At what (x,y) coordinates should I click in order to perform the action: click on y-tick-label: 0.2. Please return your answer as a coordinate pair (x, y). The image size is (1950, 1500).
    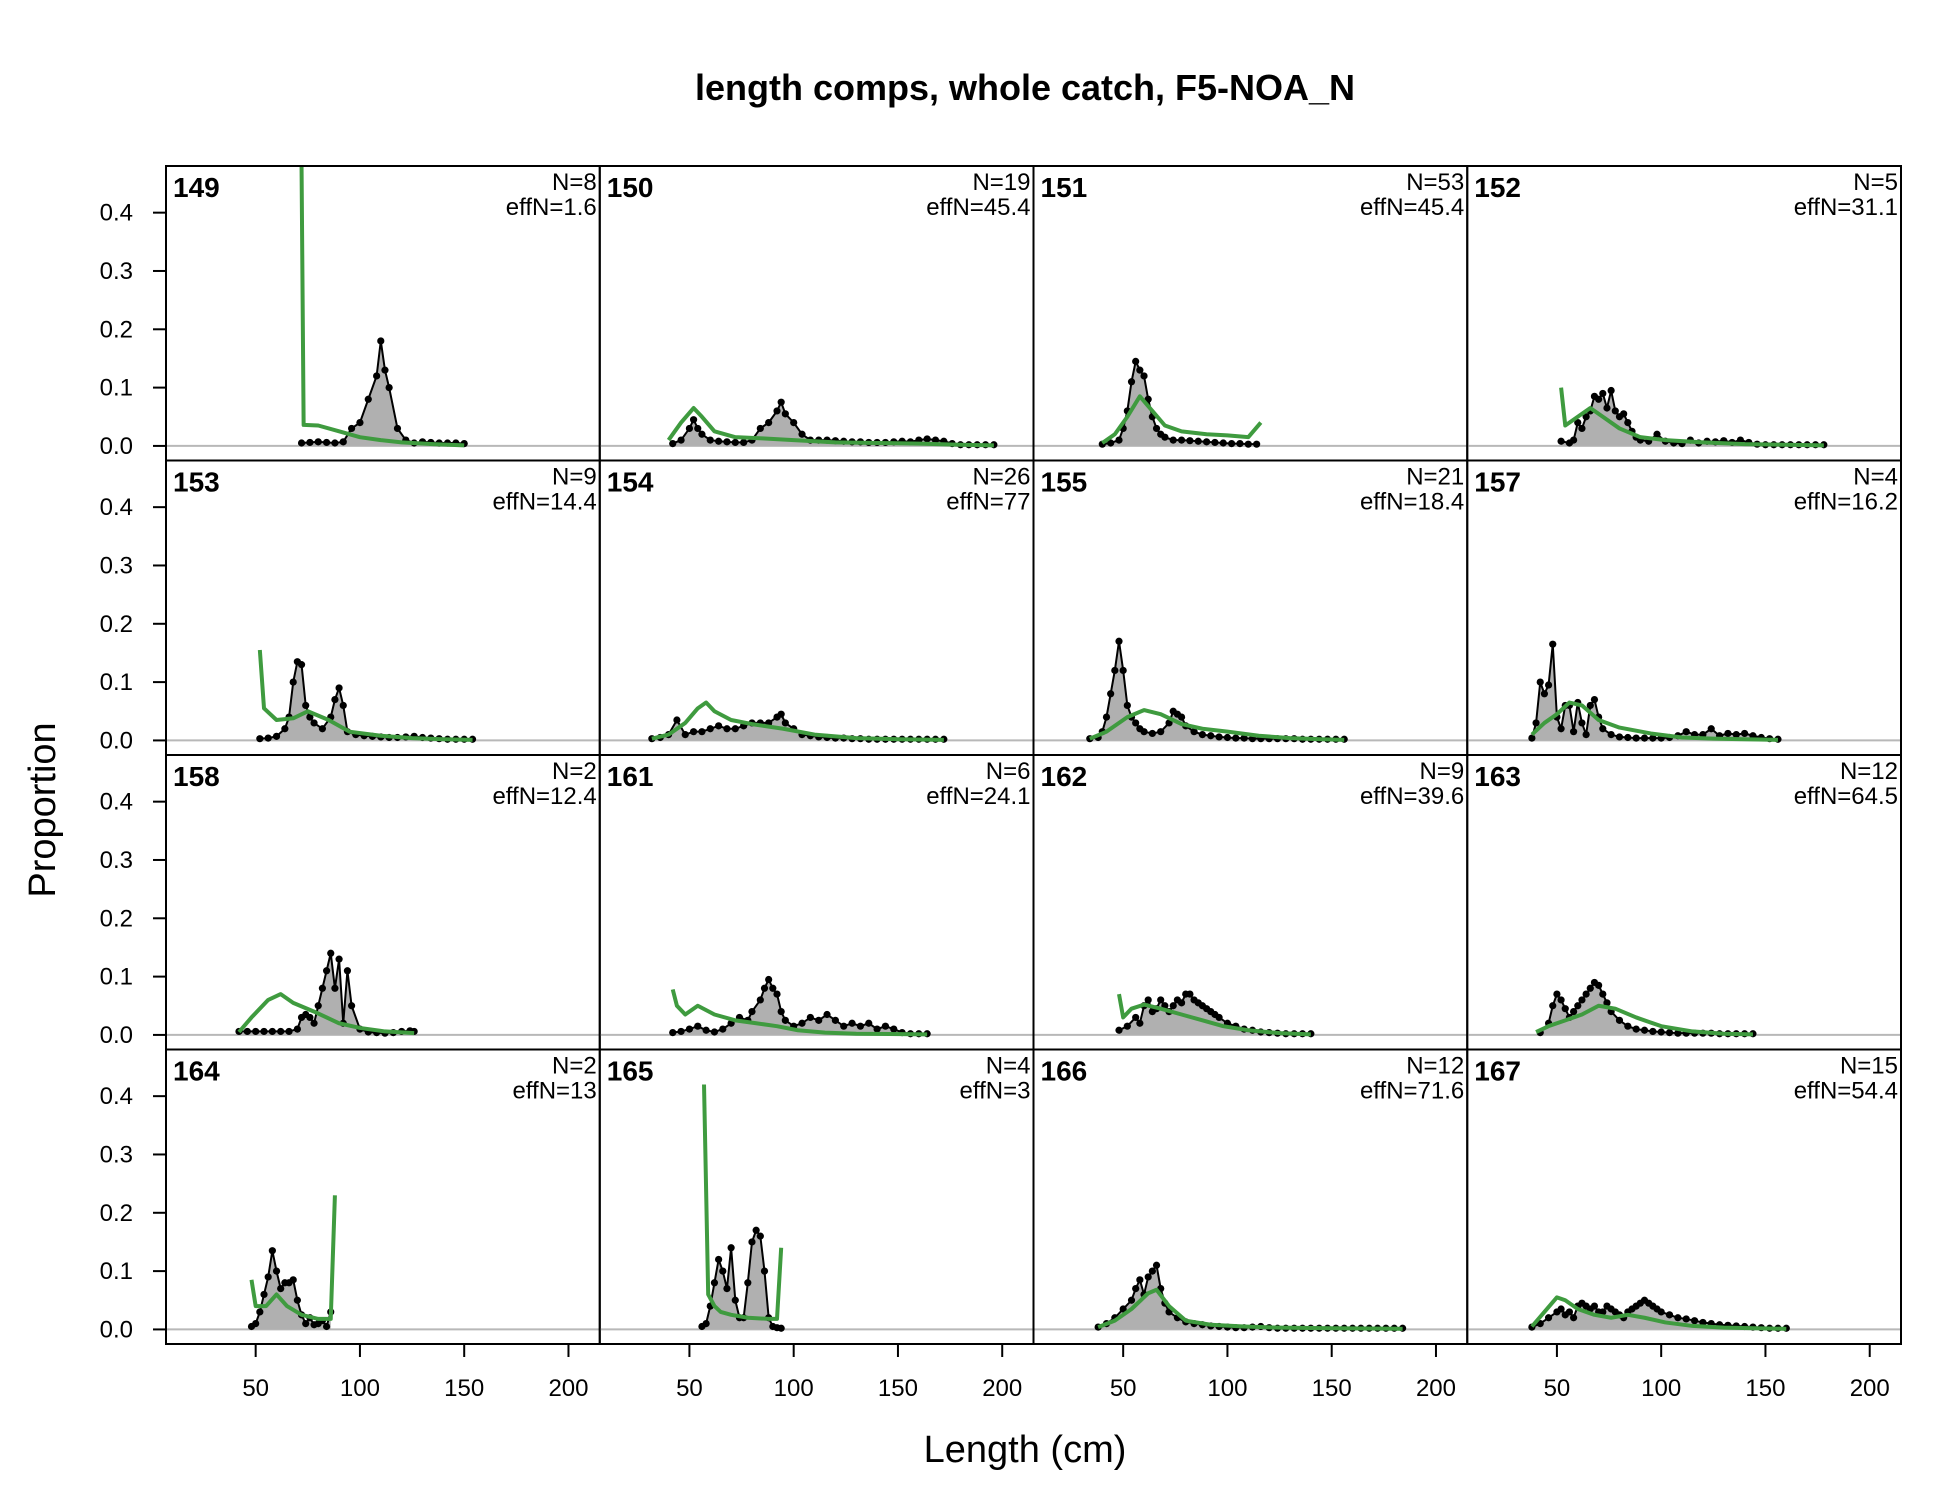
    Looking at the image, I should click on (116, 624).